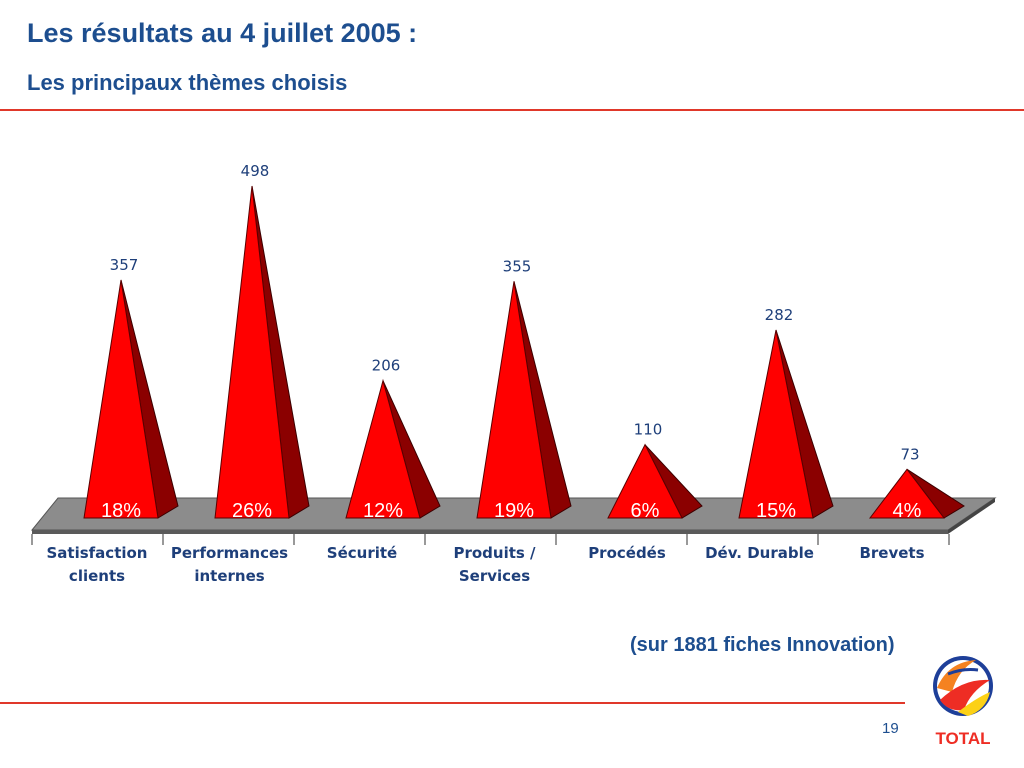 This screenshot has height=768, width=1024. I want to click on category-label: Brevets, so click(891, 553).